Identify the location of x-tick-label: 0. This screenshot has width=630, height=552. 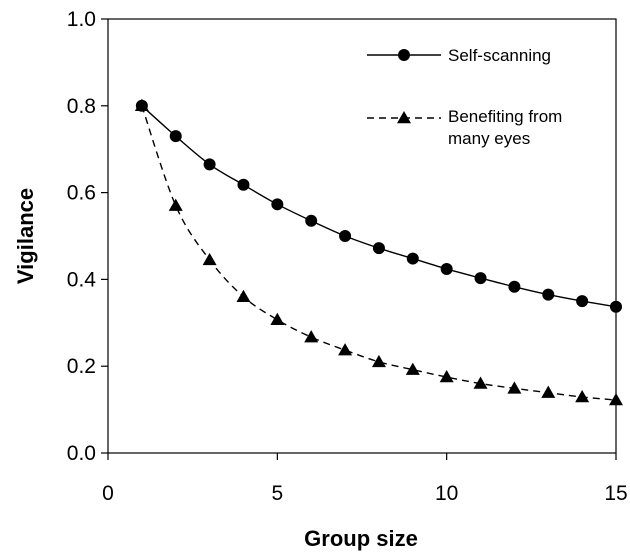
(108, 493).